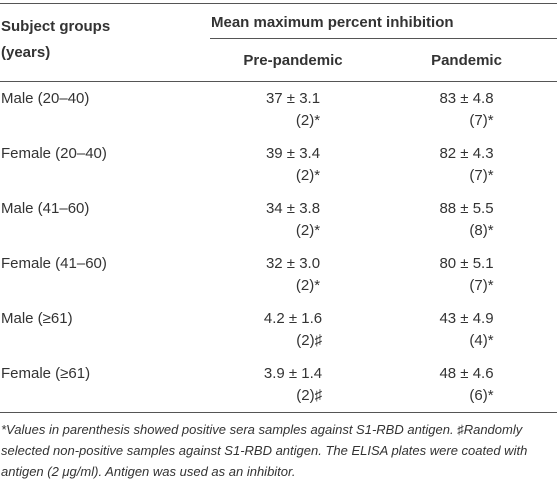  Describe the element at coordinates (56, 39) in the screenshot. I see `group-header-text: Subject groups (years)` at that location.